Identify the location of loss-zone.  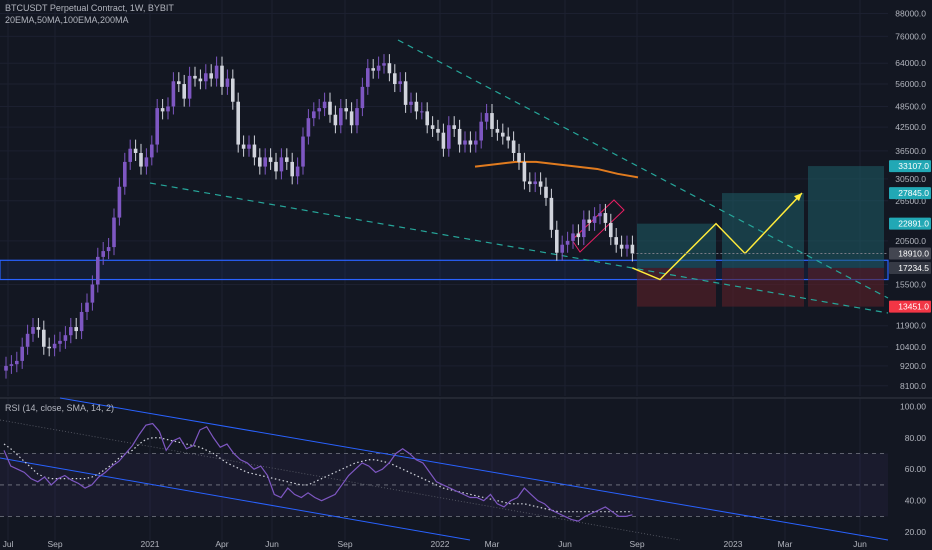
(676, 287).